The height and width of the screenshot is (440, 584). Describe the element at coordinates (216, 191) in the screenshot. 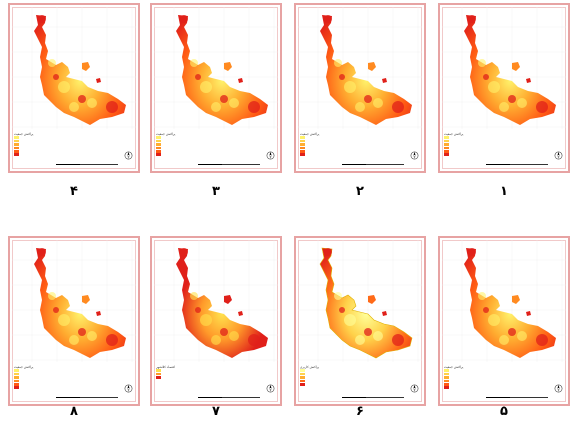

I see `panel-number: ۳` at that location.